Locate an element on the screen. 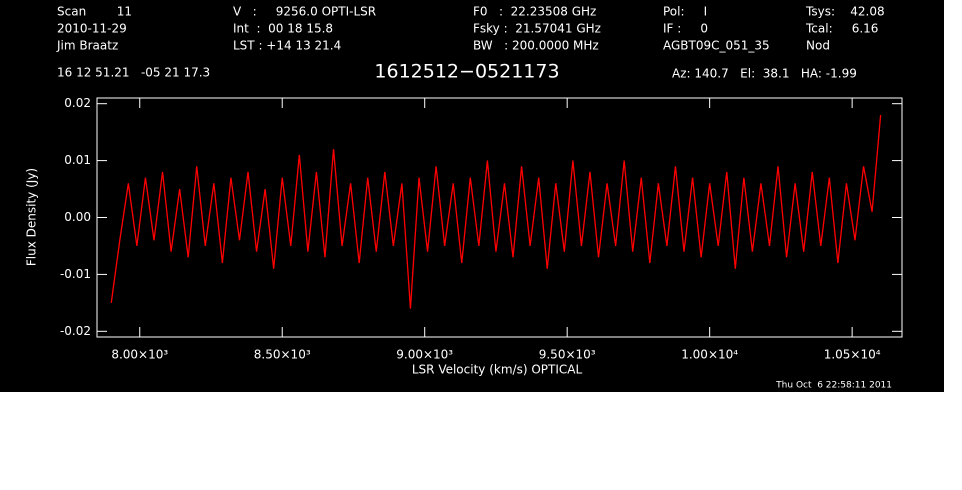 The image size is (962, 490). header: IF : 0 is located at coordinates (685, 29).